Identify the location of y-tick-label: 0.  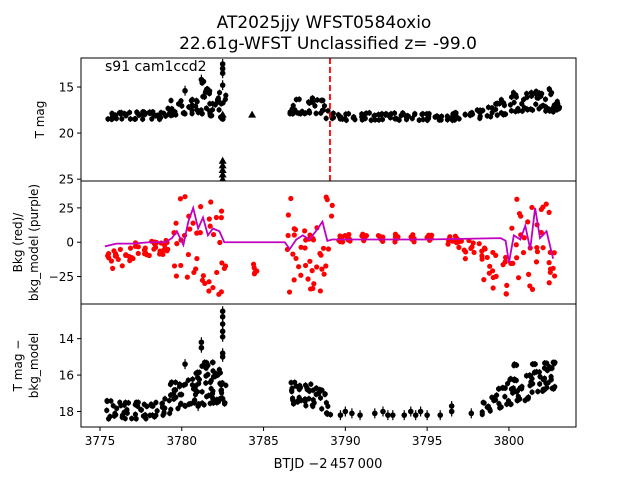
(70, 243).